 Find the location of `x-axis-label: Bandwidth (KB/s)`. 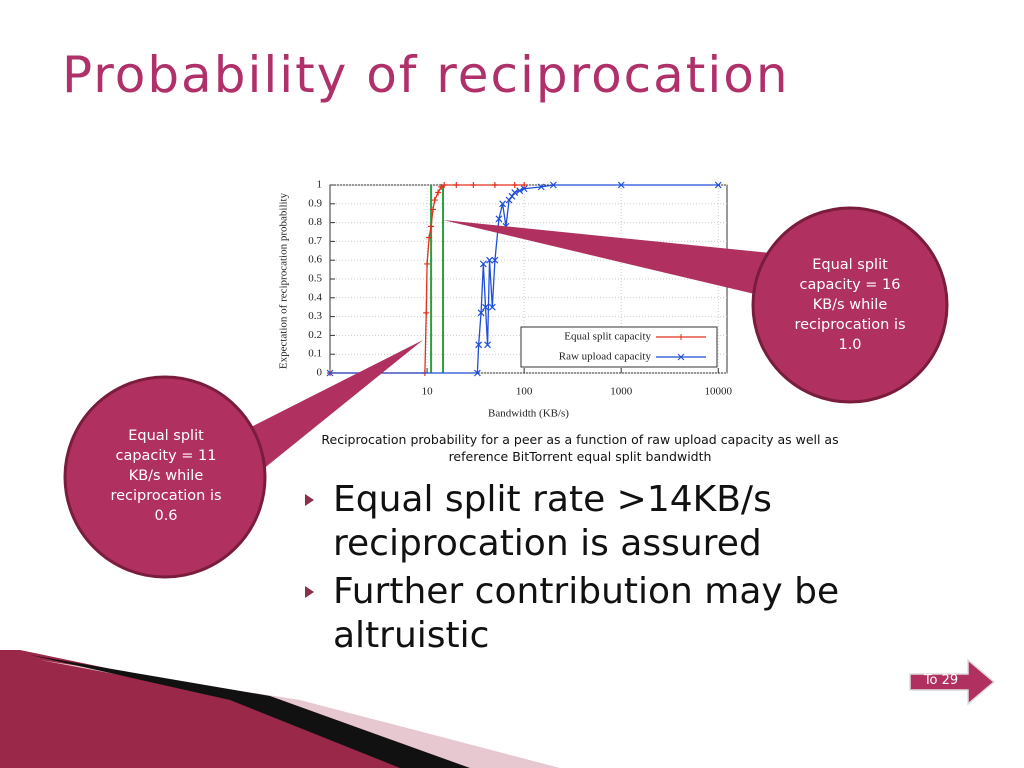

x-axis-label: Bandwidth (KB/s) is located at coordinates (528, 414).